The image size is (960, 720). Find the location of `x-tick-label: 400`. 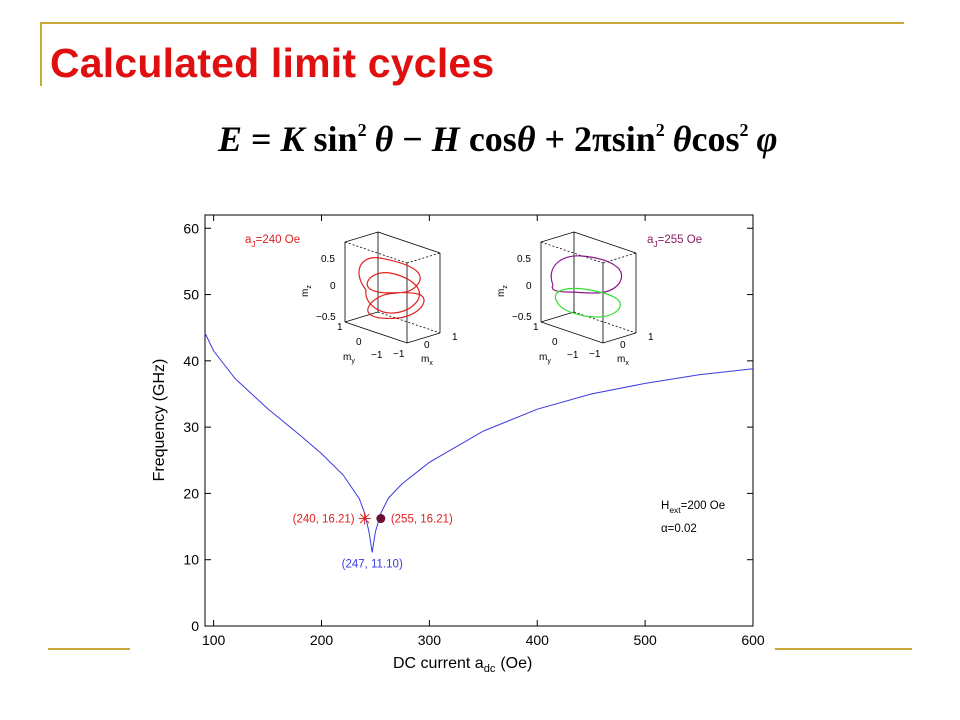

x-tick-label: 400 is located at coordinates (538, 640).